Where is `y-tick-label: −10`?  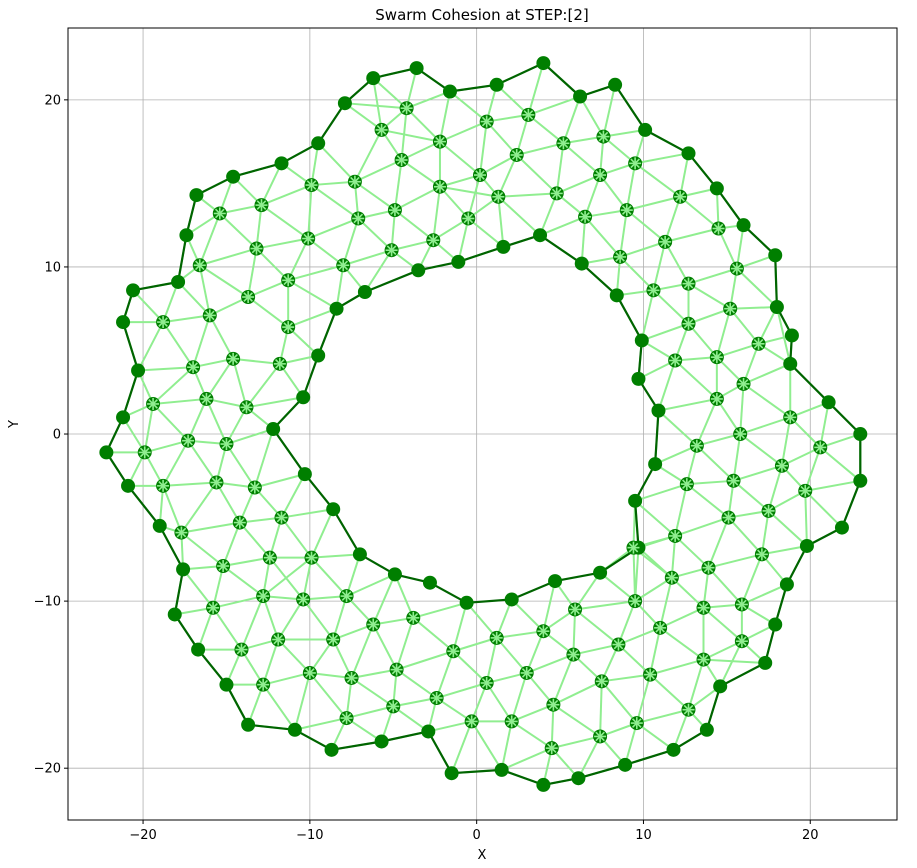 y-tick-label: −10 is located at coordinates (47, 602).